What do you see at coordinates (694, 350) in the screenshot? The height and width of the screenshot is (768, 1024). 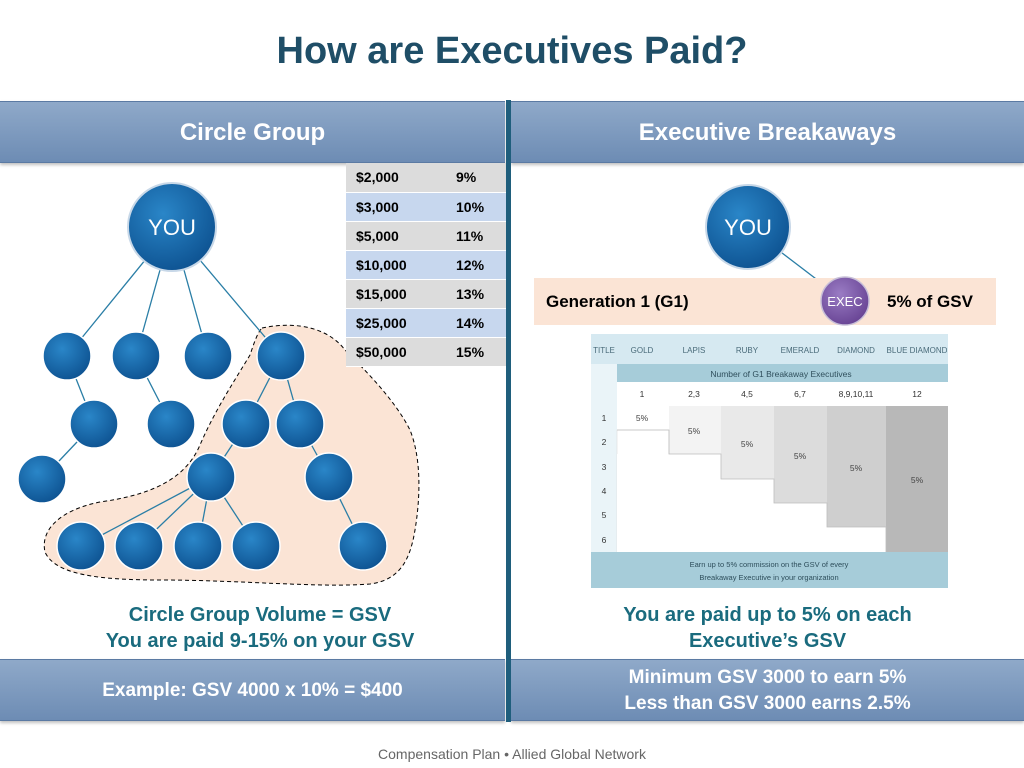 I see `grid-title: LAPIS` at bounding box center [694, 350].